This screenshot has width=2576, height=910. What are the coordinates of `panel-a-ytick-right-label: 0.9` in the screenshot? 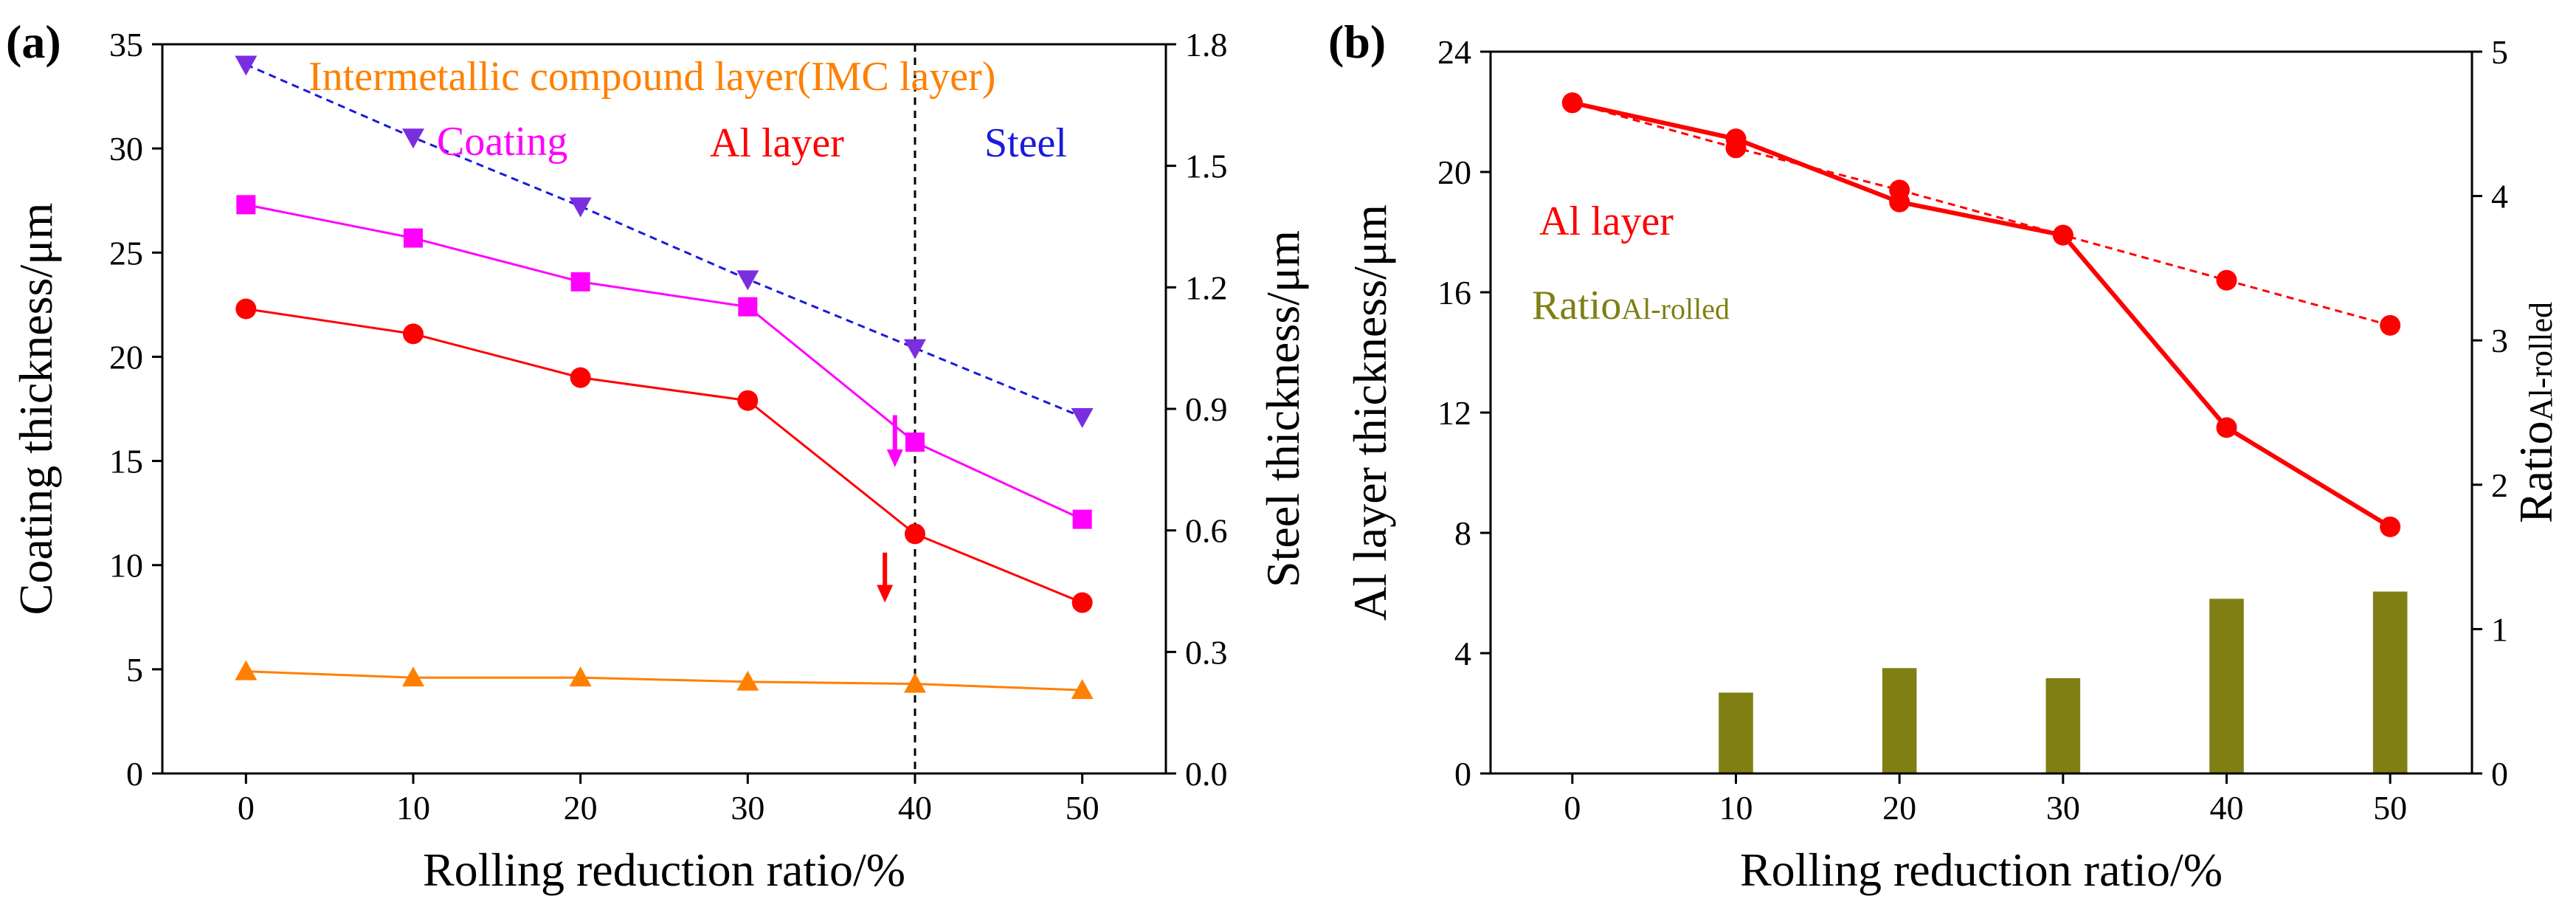 It's located at (1206, 409).